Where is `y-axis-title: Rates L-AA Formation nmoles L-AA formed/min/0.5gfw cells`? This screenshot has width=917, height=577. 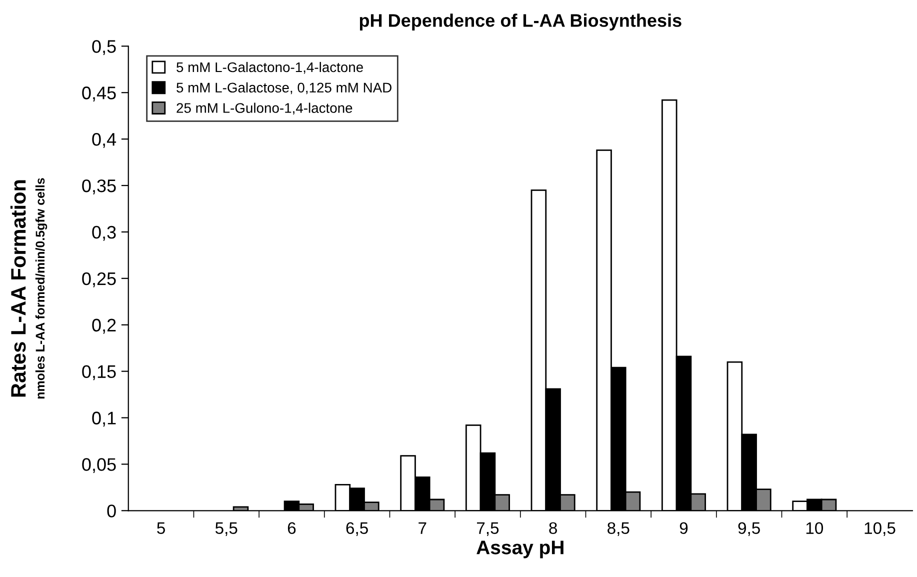
y-axis-title: Rates L-AA Formation nmoles L-AA formed/min/0.5gfw cells is located at coordinates (29, 288).